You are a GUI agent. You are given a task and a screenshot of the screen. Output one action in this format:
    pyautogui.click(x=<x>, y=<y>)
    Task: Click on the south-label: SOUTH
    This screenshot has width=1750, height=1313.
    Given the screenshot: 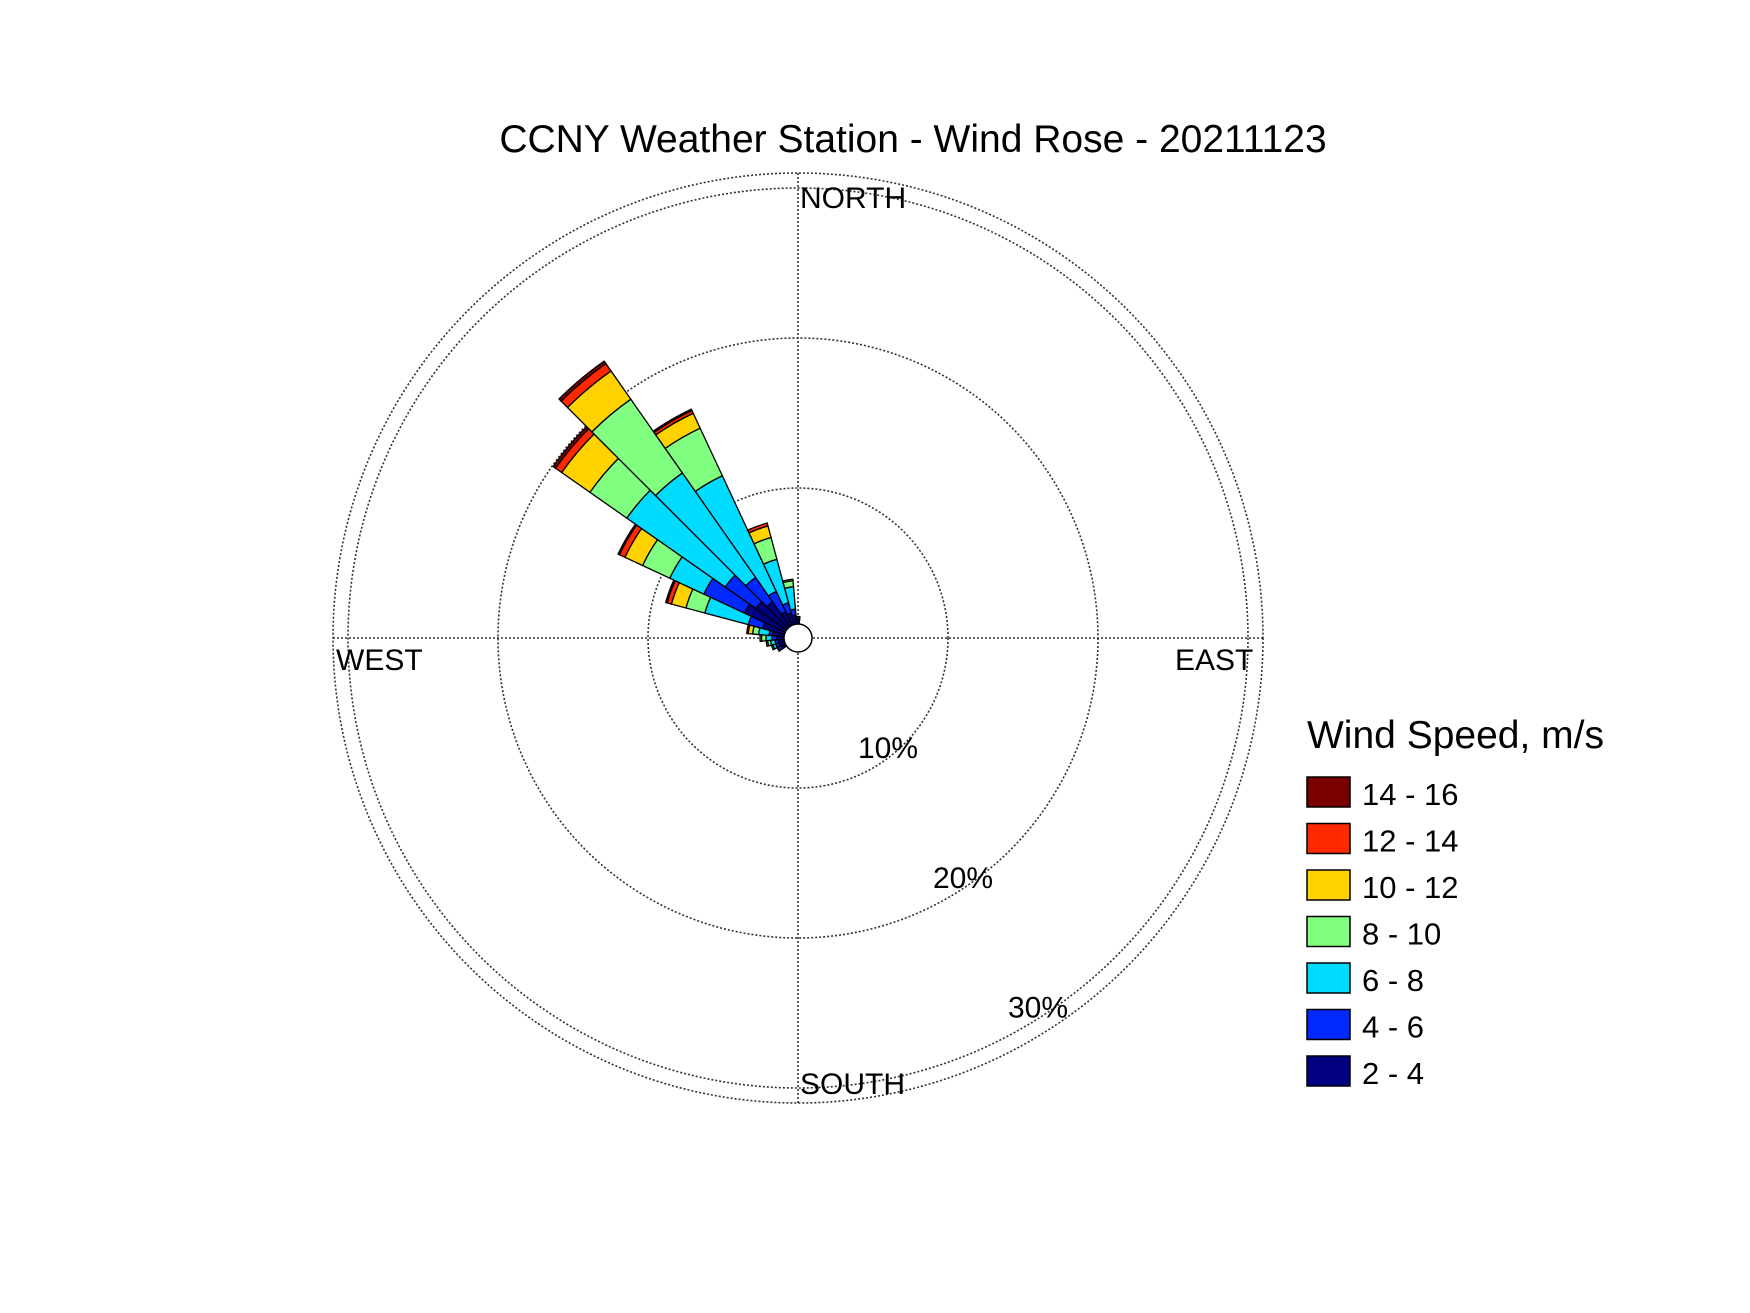 What is the action you would take?
    pyautogui.click(x=852, y=1084)
    